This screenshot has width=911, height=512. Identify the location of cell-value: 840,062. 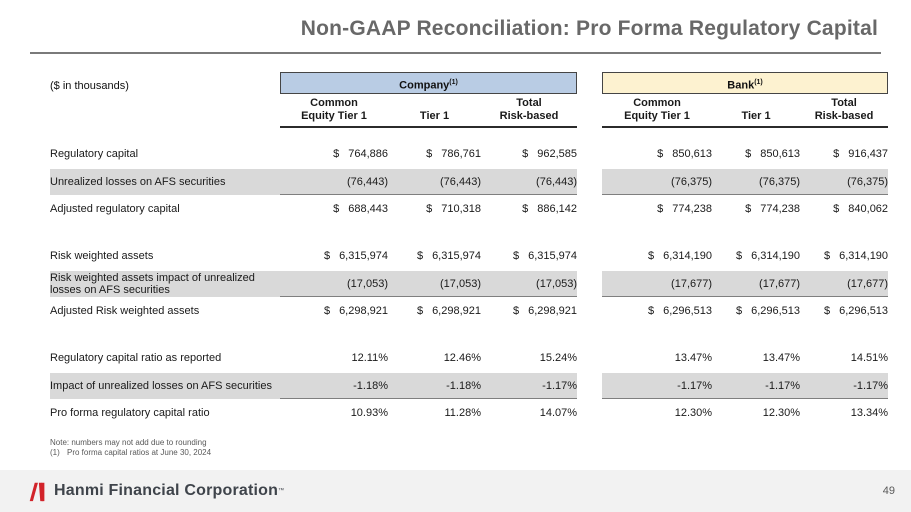
(868, 209).